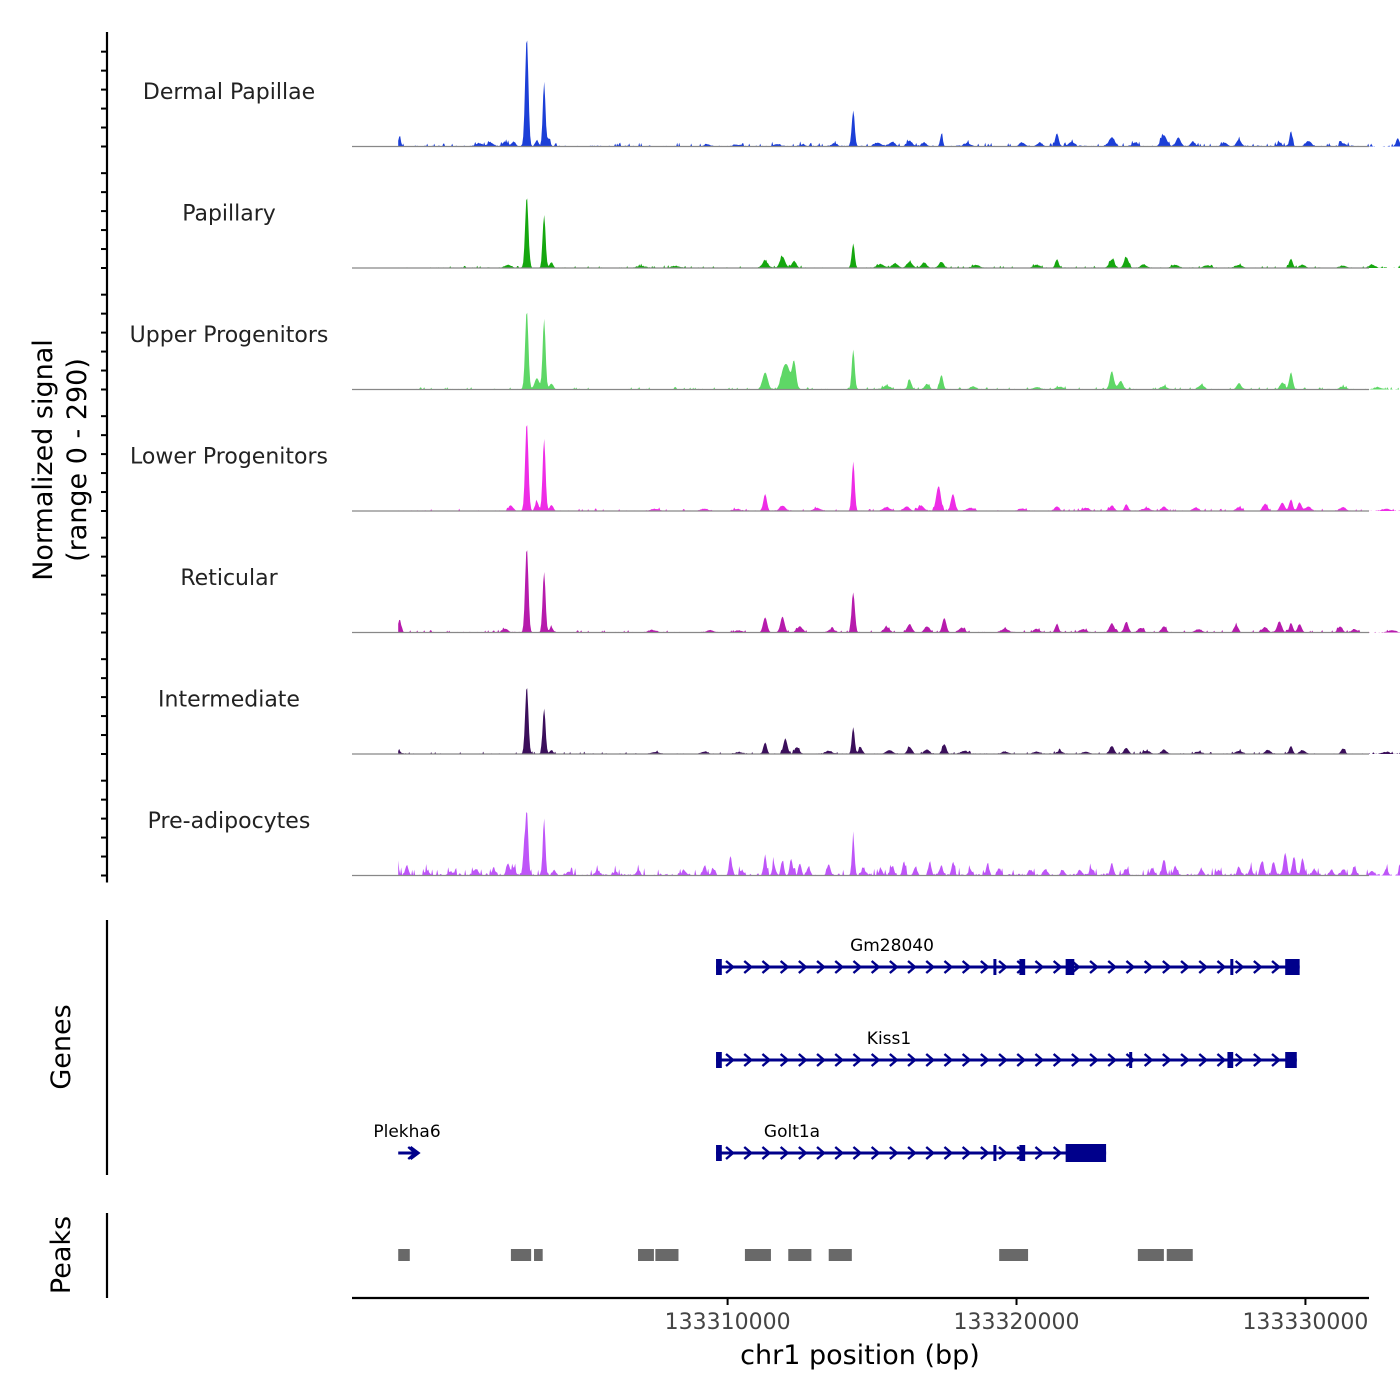  I want to click on x-axis-ticks: 133310000 133320000 133330000, so click(1016, 1316).